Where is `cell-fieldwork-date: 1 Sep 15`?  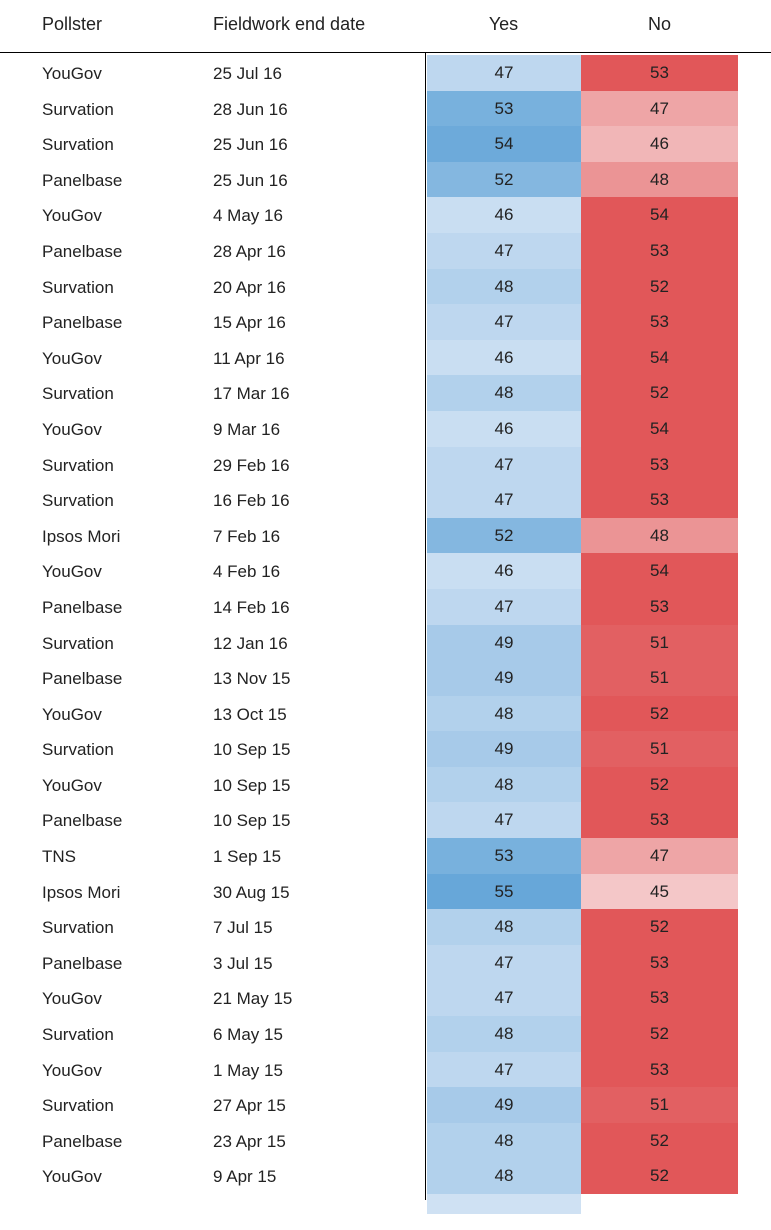
cell-fieldwork-date: 1 Sep 15 is located at coordinates (247, 857).